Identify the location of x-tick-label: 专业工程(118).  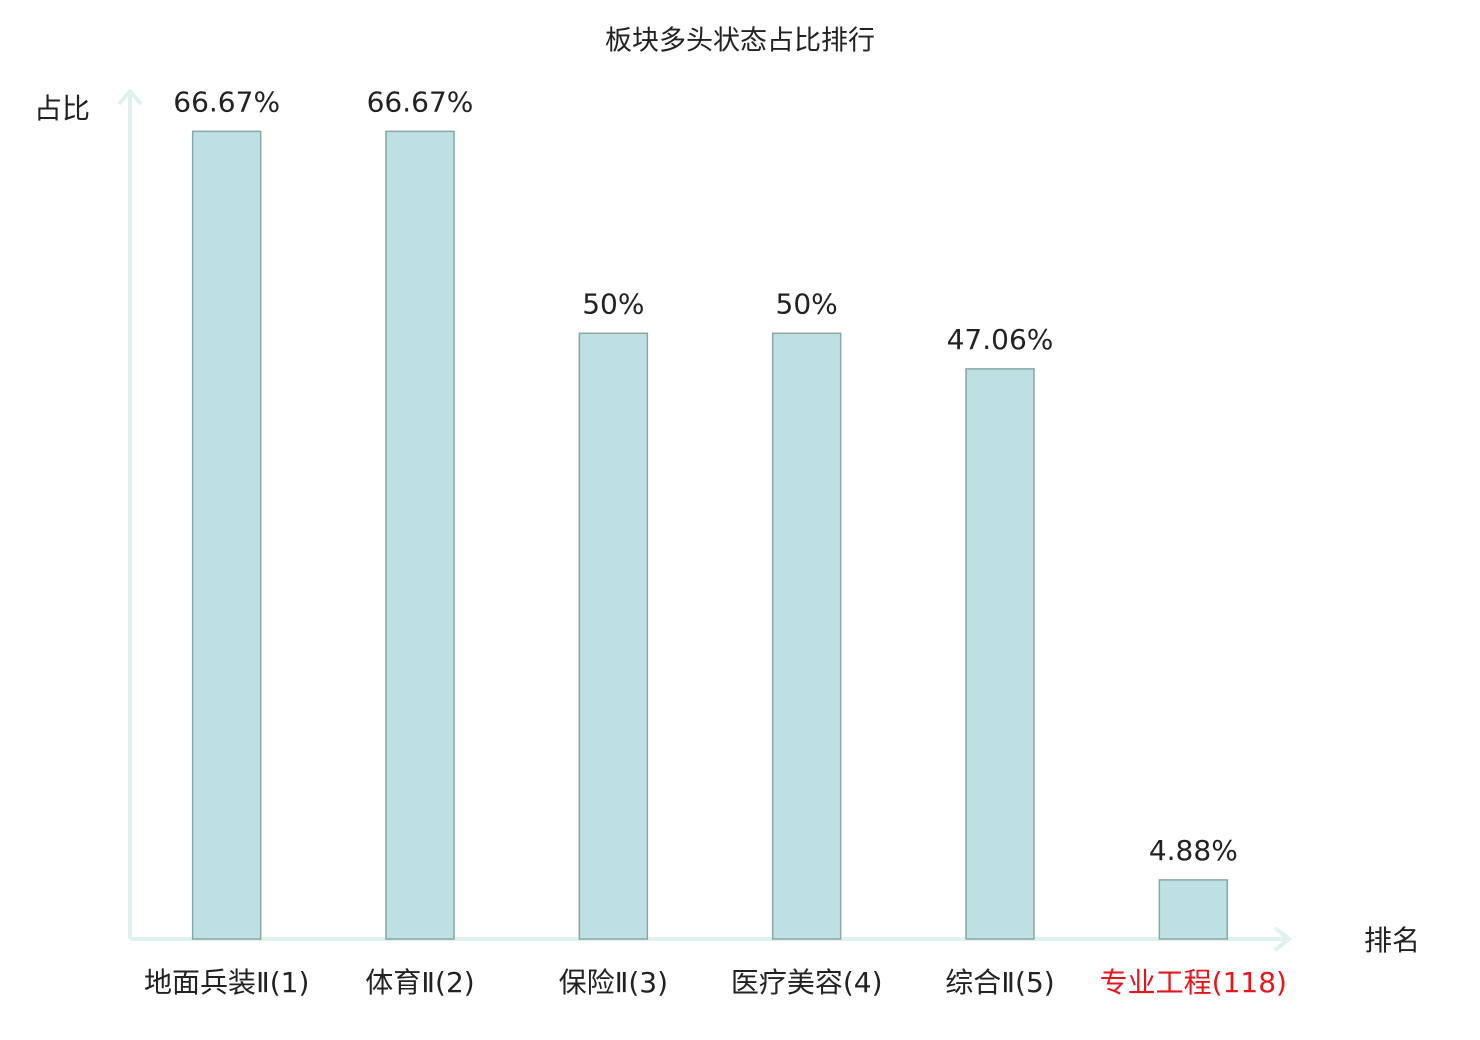
(1193, 982).